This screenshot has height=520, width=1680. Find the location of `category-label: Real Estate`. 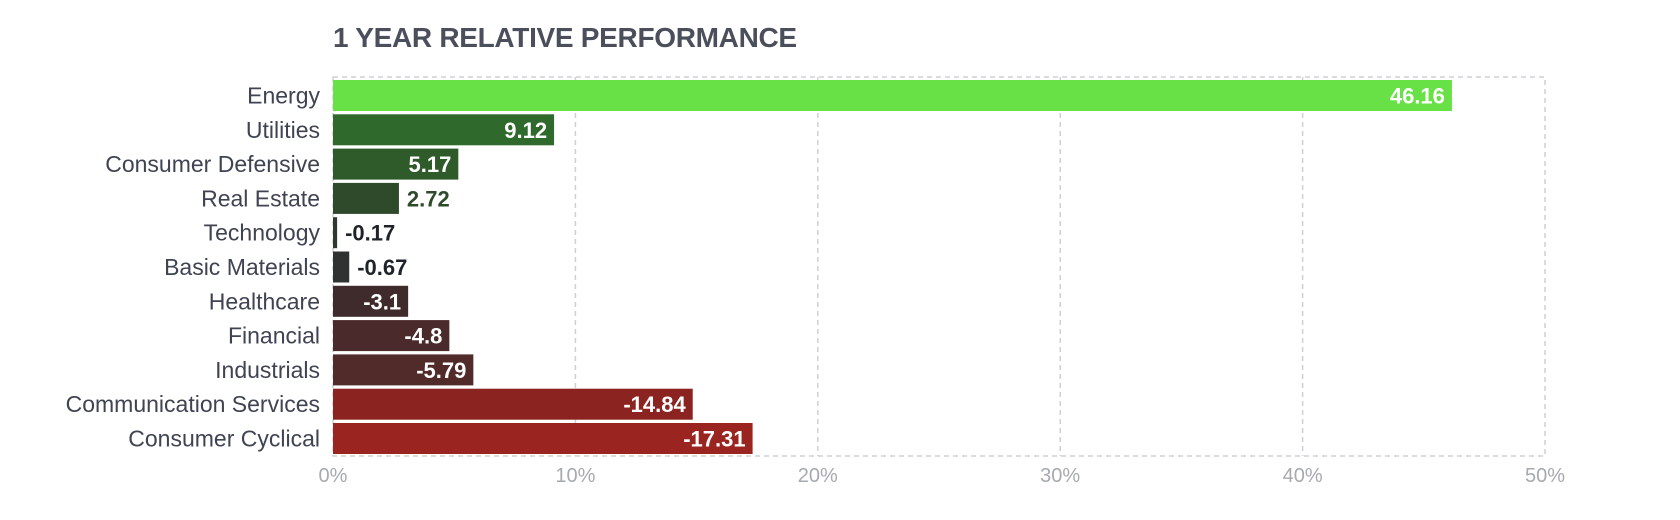

category-label: Real Estate is located at coordinates (260, 198).